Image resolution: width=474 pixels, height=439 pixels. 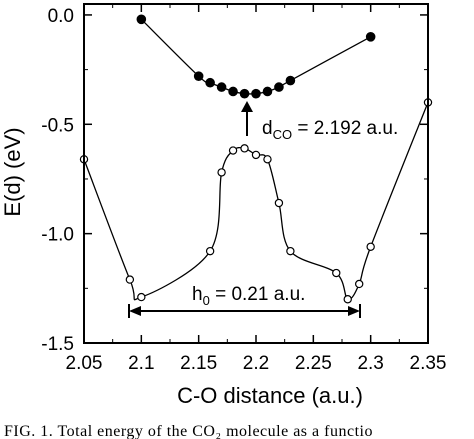 I want to click on dco-arrow-head, so click(x=247, y=106).